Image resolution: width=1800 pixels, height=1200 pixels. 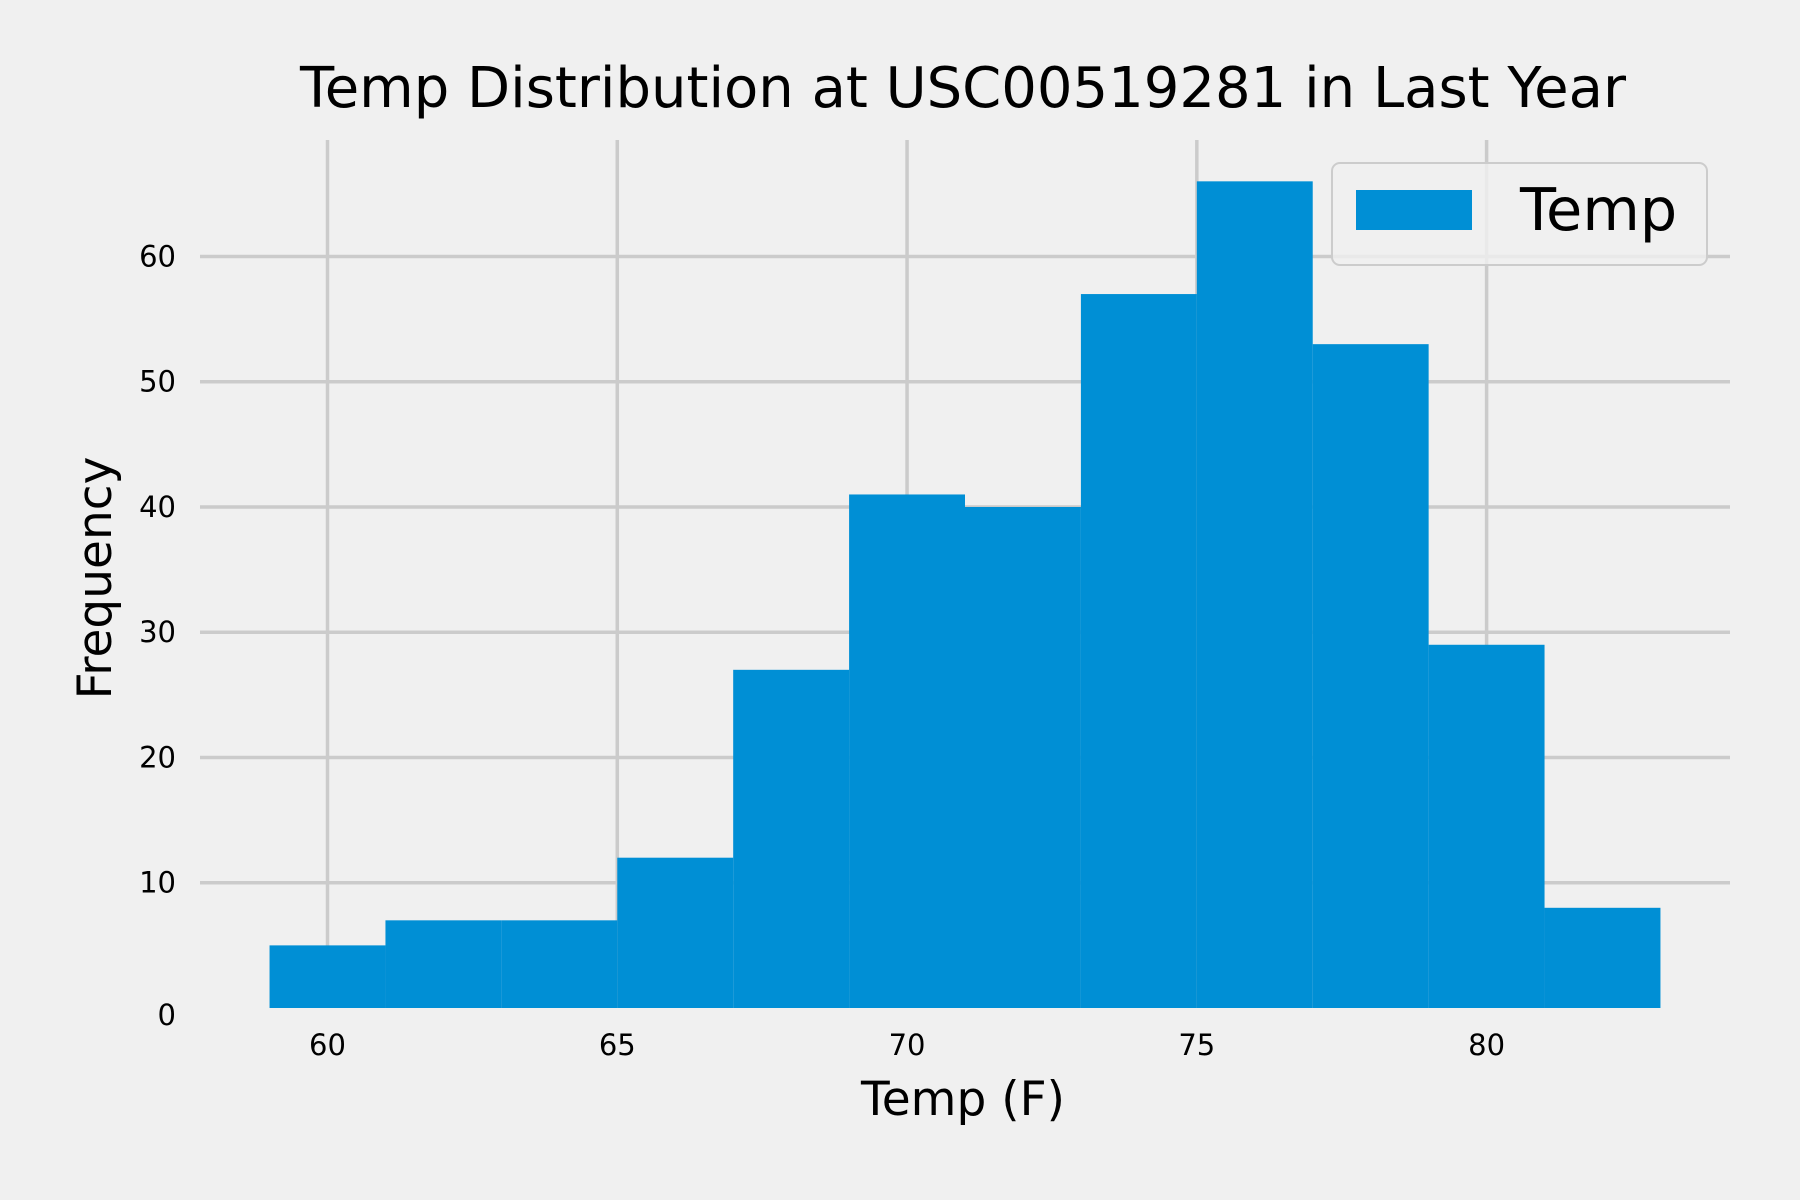 I want to click on y-tick-label-20: 20, so click(x=157, y=757).